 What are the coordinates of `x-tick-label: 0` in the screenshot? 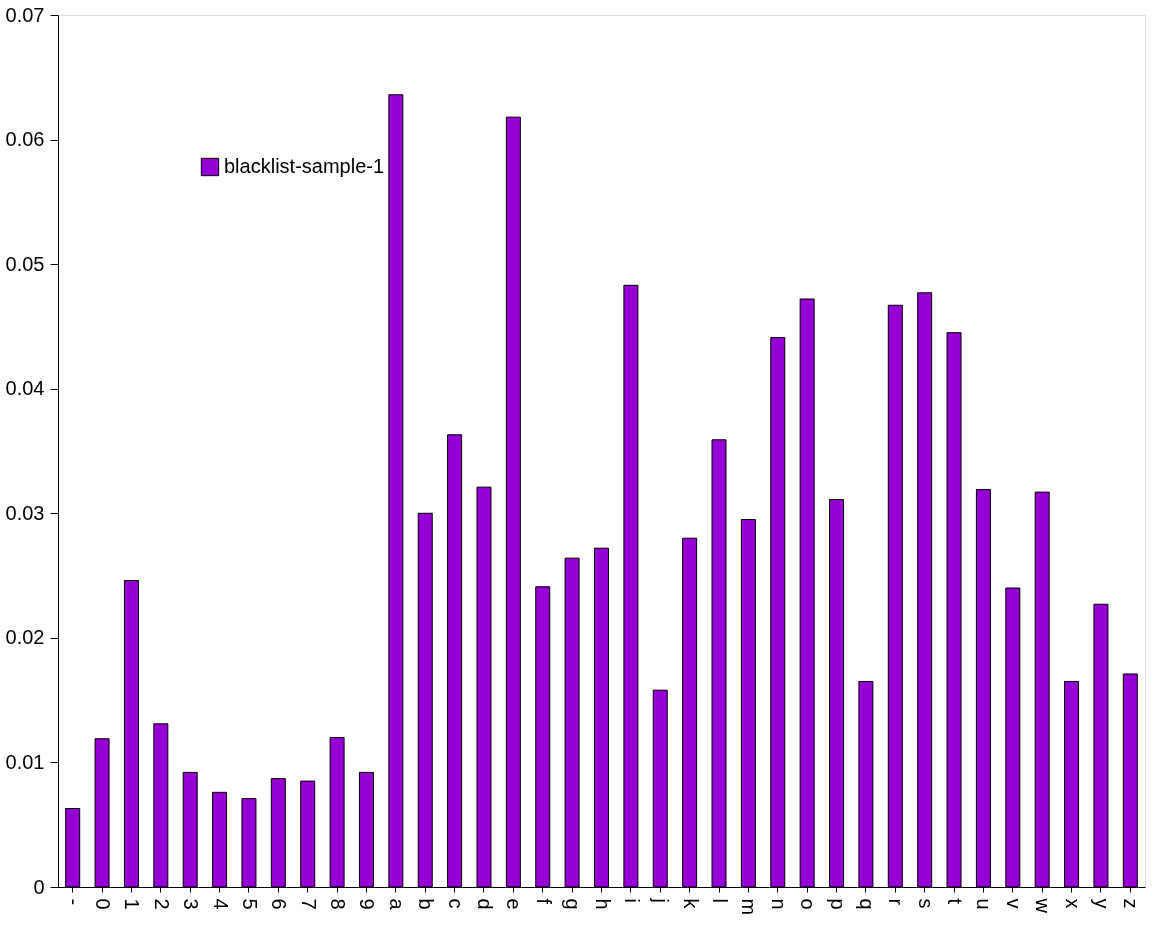 It's located at (103, 904).